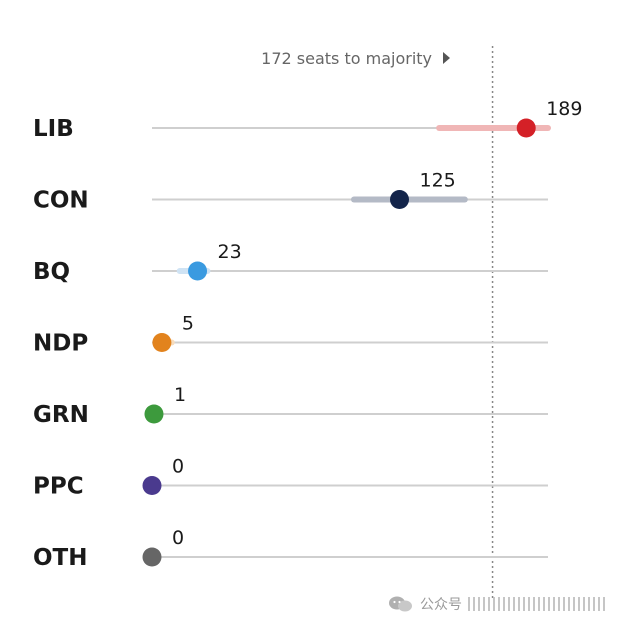 The height and width of the screenshot is (629, 640). What do you see at coordinates (180, 395) in the screenshot?
I see `seat-value-grn: 1` at bounding box center [180, 395].